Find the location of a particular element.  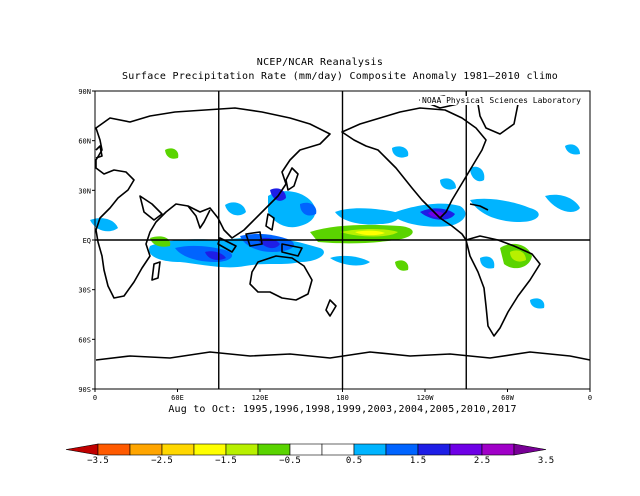

colorbar-label: 2.5 is located at coordinates (482, 461).